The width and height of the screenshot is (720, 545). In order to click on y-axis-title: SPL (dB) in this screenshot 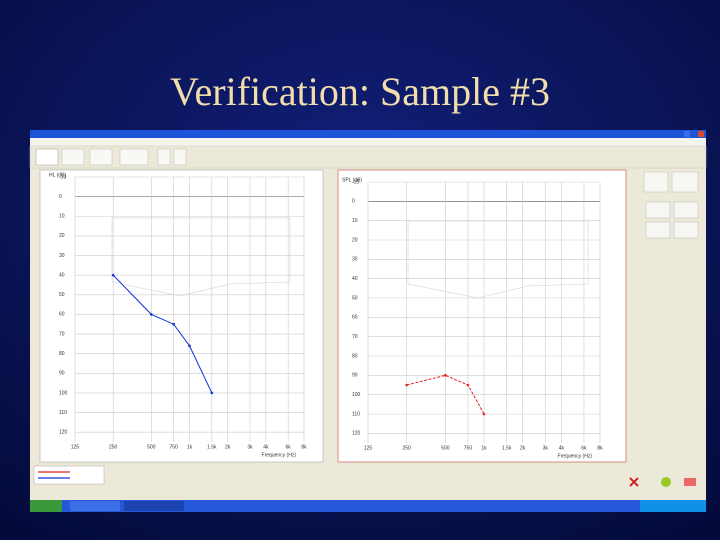, I will do `click(352, 180)`.